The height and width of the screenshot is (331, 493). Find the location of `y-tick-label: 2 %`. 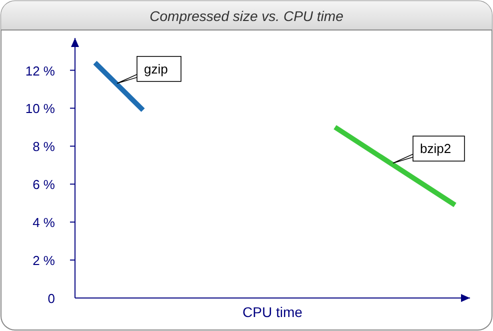

y-tick-label: 2 % is located at coordinates (44, 260).